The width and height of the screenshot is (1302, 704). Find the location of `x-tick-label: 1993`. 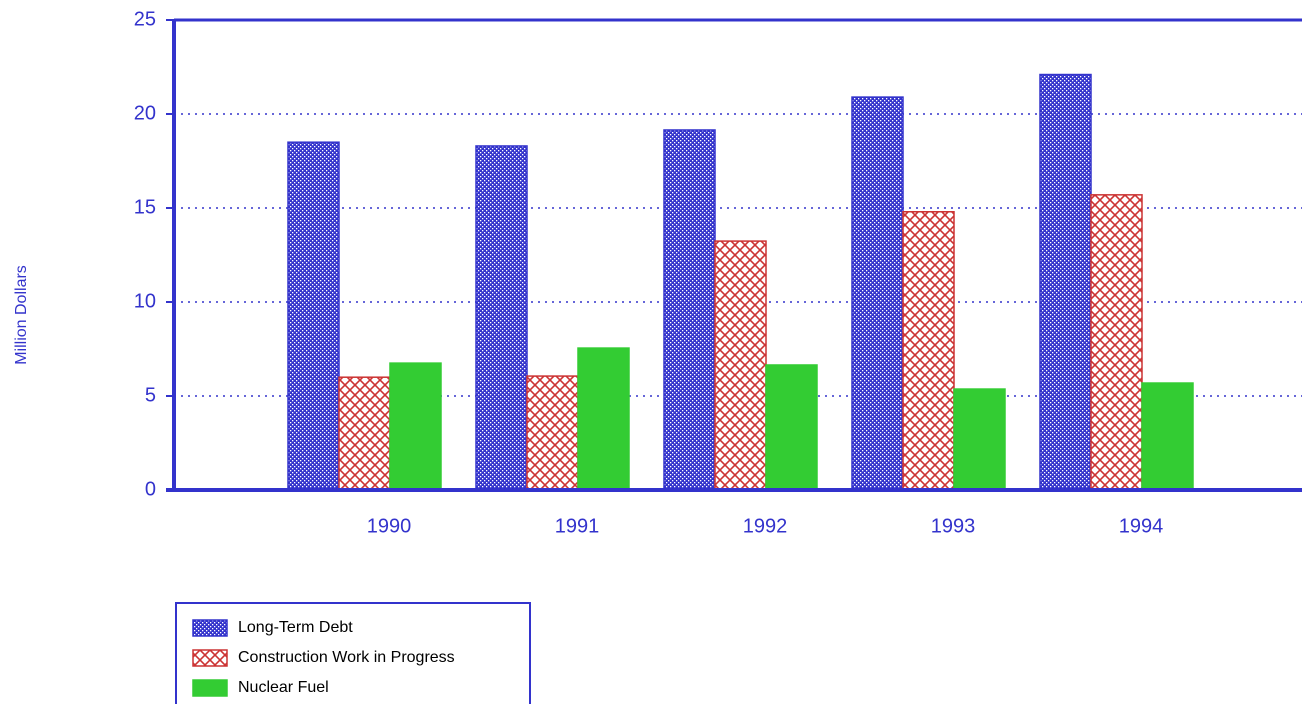

x-tick-label: 1993 is located at coordinates (953, 526).